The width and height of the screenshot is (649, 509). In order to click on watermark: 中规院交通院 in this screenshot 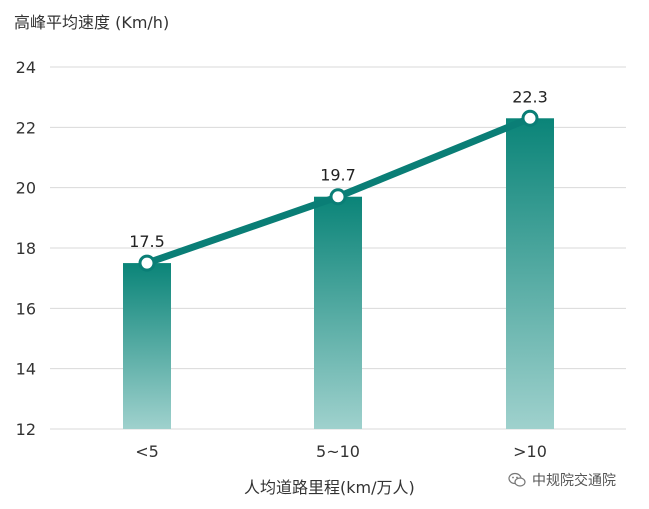, I will do `click(562, 480)`.